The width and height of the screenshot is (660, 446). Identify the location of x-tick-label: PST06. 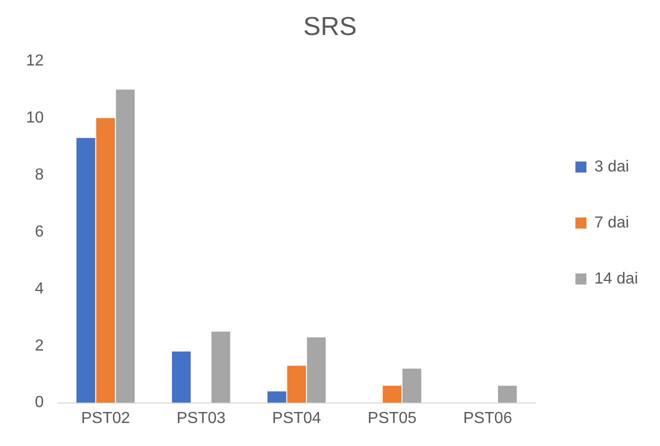
(487, 418).